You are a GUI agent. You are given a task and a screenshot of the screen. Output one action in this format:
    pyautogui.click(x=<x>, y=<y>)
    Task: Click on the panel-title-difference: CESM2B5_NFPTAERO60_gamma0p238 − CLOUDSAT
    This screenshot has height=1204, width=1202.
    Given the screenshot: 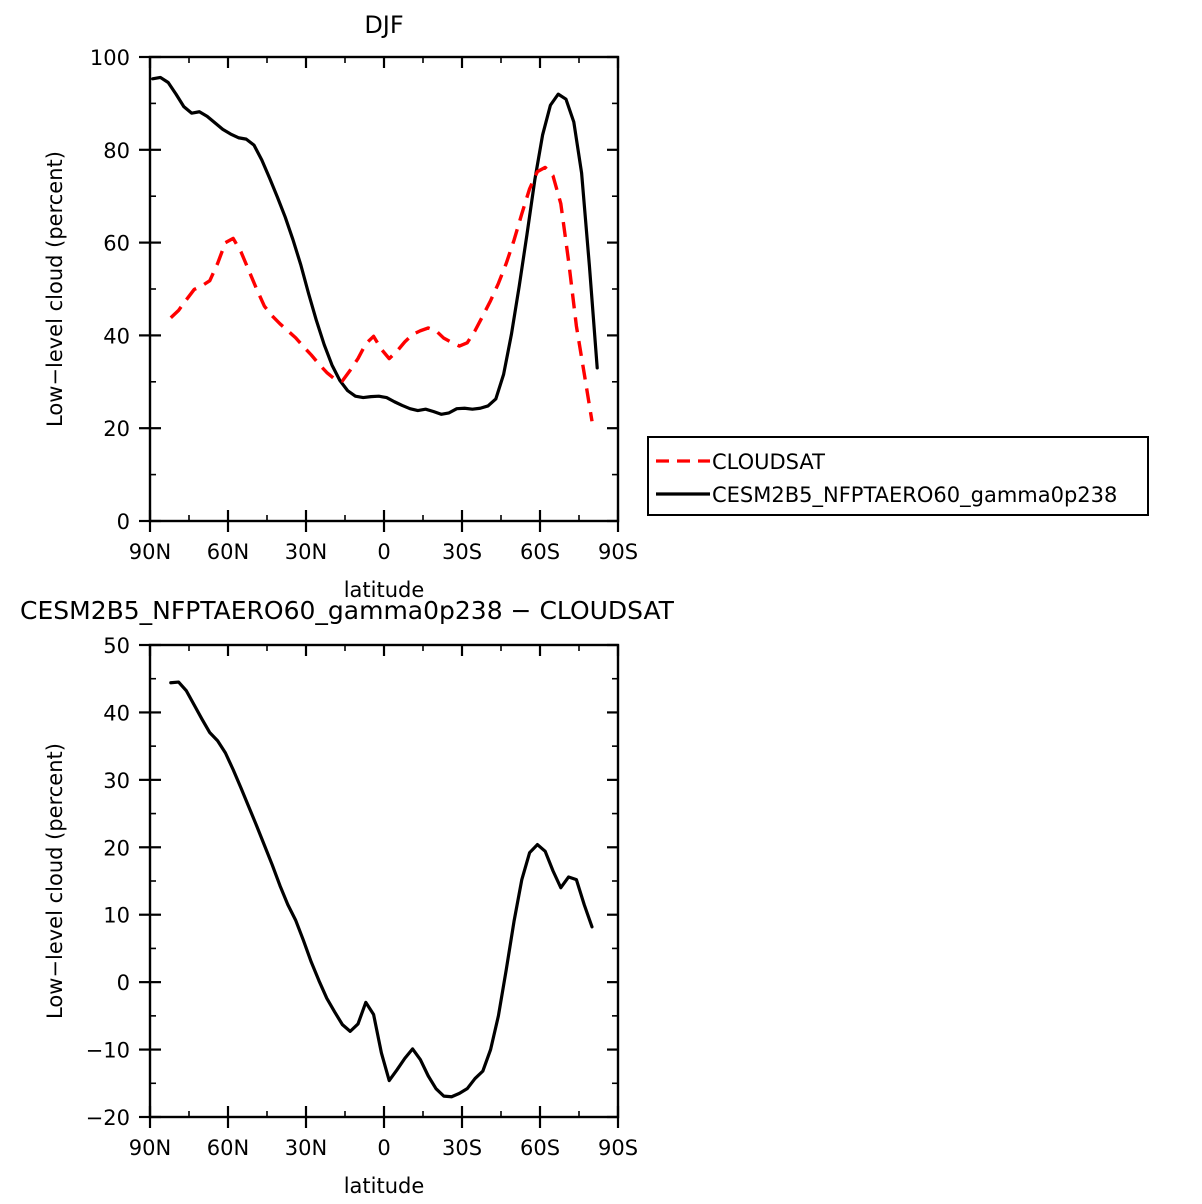 What is the action you would take?
    pyautogui.click(x=347, y=610)
    